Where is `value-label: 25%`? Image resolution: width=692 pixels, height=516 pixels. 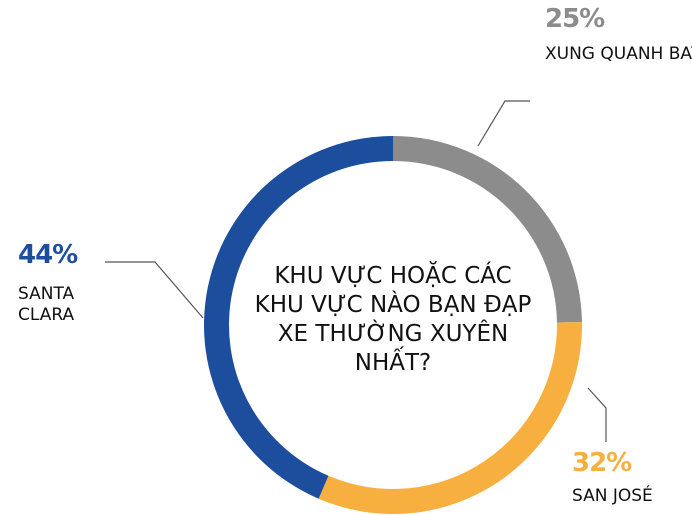
value-label: 25% is located at coordinates (575, 19).